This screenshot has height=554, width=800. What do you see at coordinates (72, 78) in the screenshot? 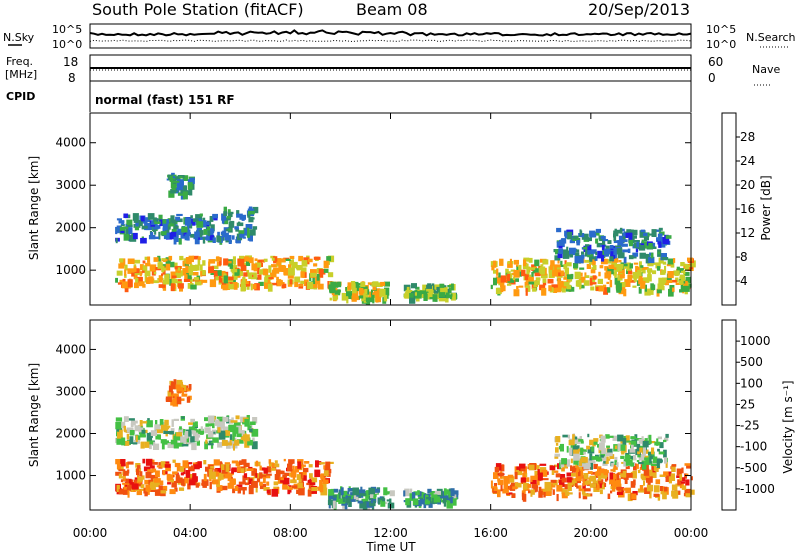
I see `freq-tick-bottom: 8` at bounding box center [72, 78].